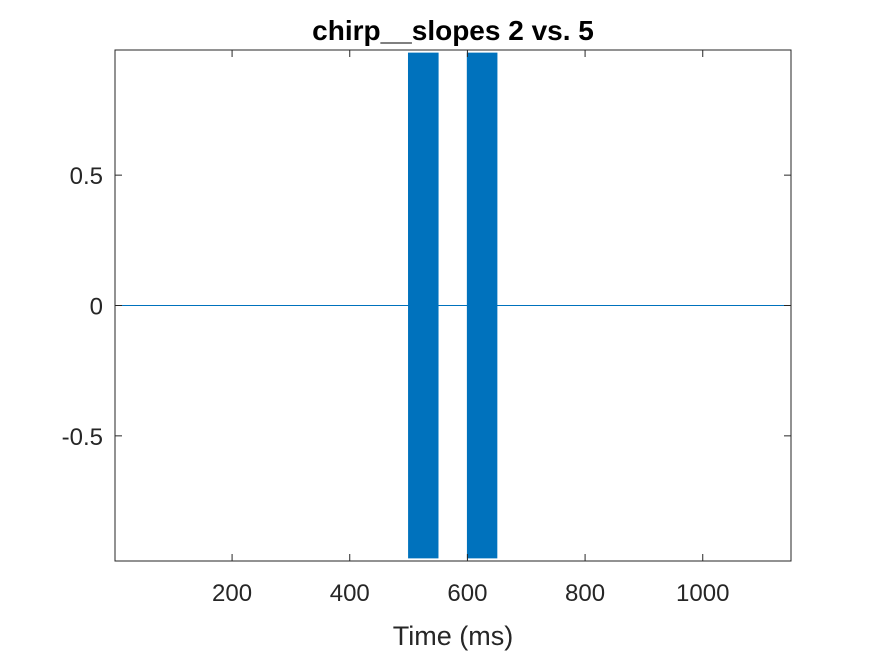 Image resolution: width=875 pixels, height=656 pixels. Describe the element at coordinates (86, 176) in the screenshot. I see `y-tick-label: 0.5` at that location.